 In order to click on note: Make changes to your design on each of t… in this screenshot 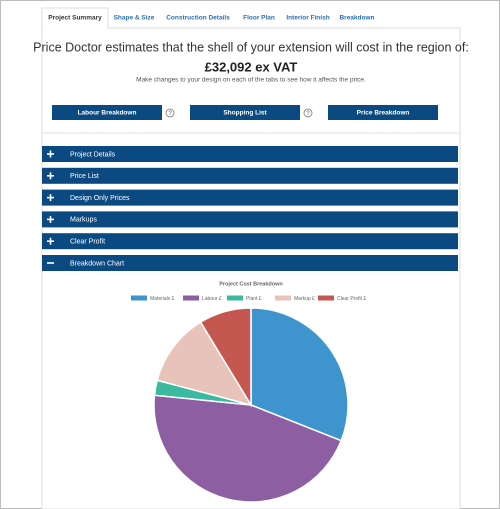, I will do `click(251, 80)`.